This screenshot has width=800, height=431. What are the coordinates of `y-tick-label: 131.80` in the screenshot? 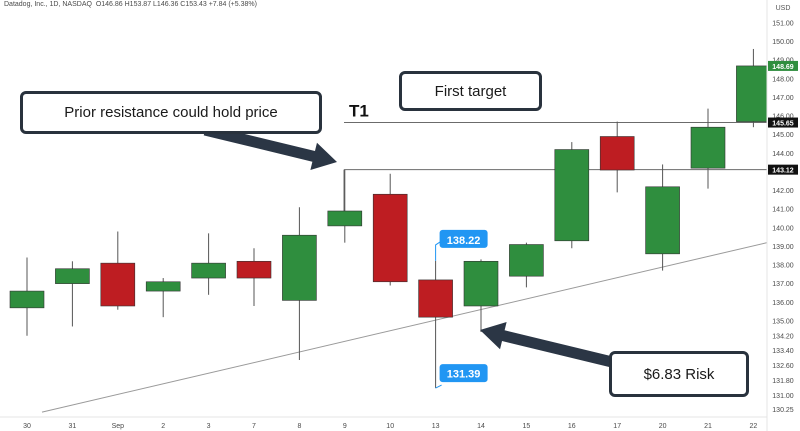 It's located at (783, 381).